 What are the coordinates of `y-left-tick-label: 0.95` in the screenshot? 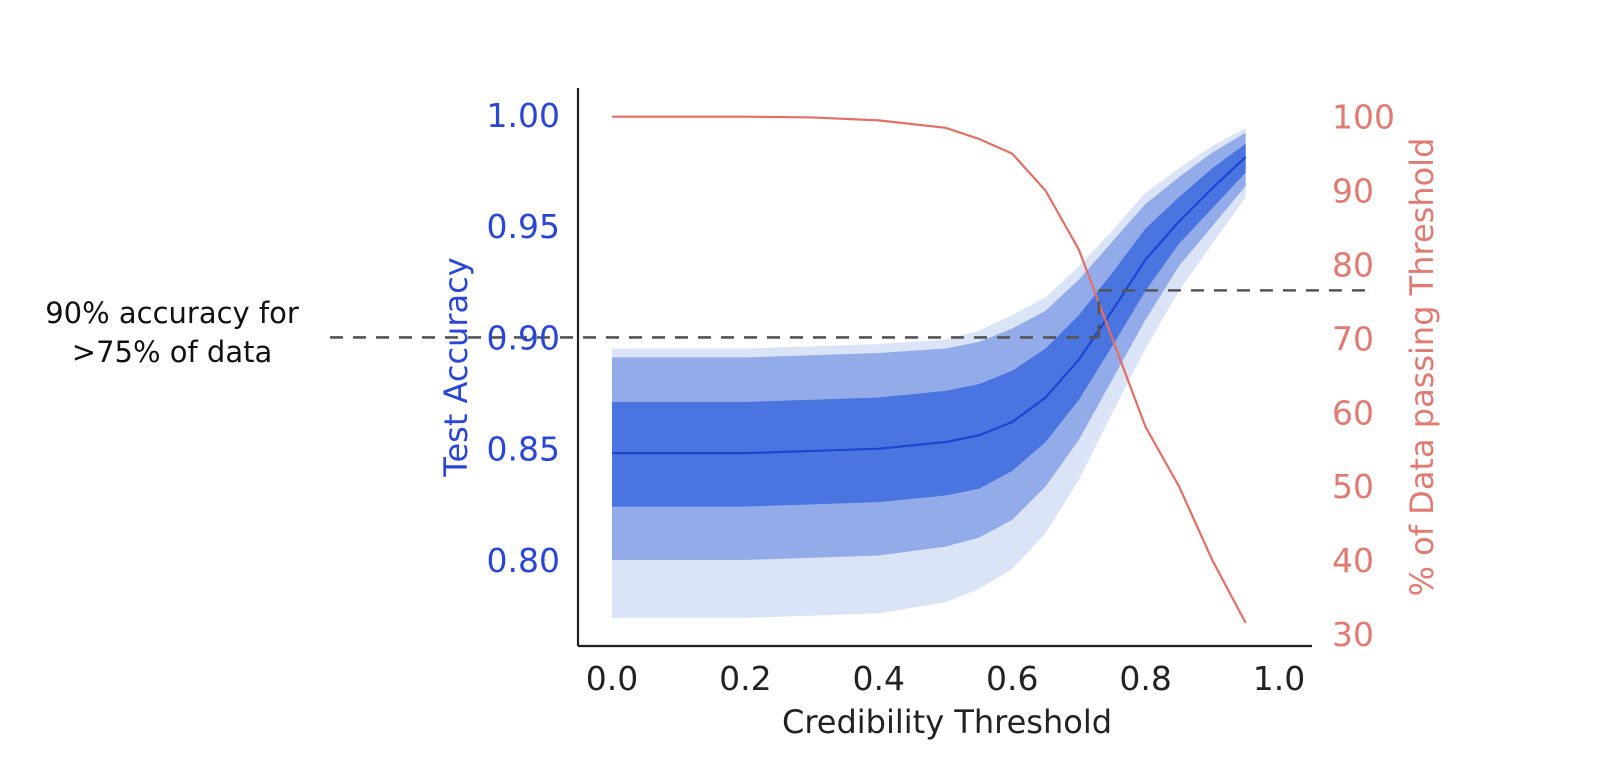 It's located at (523, 226).